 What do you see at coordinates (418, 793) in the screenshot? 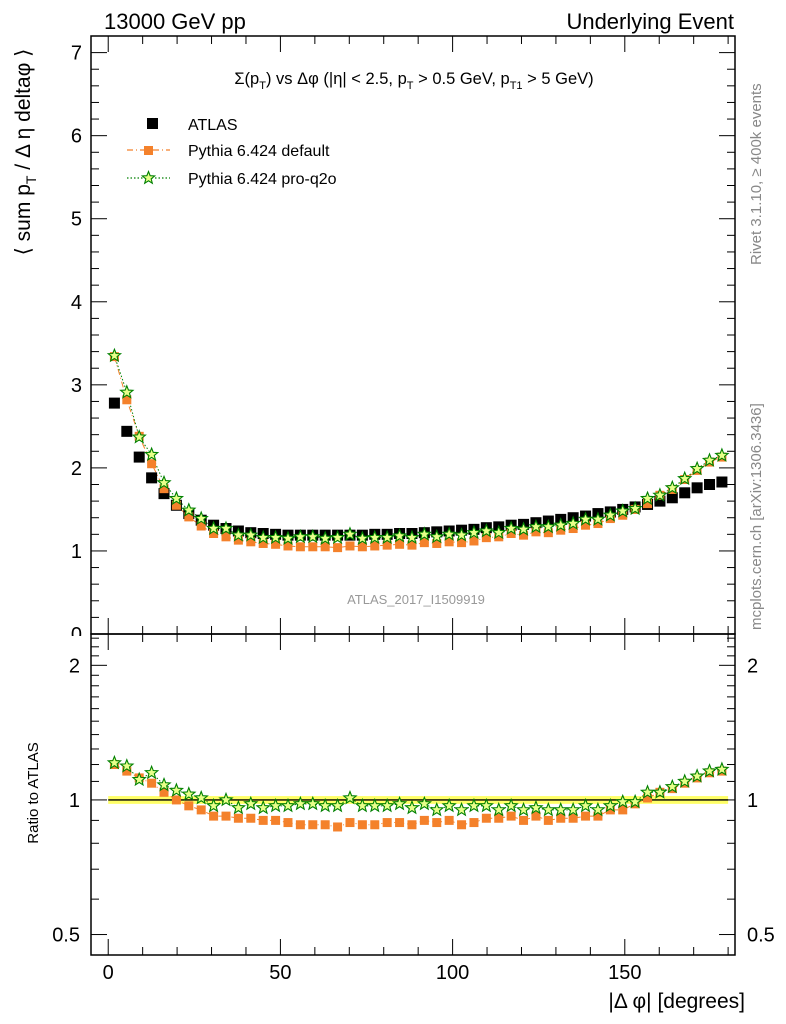
I see `ratio-plot-area` at bounding box center [418, 793].